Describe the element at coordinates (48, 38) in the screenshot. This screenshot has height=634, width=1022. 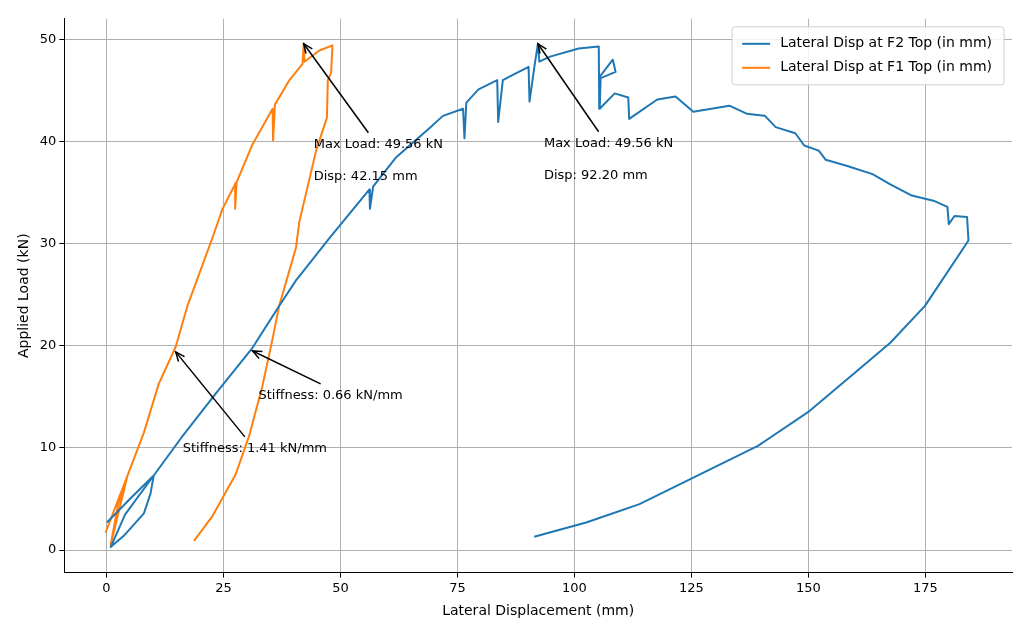
I see `y-tick-label: 50` at that location.